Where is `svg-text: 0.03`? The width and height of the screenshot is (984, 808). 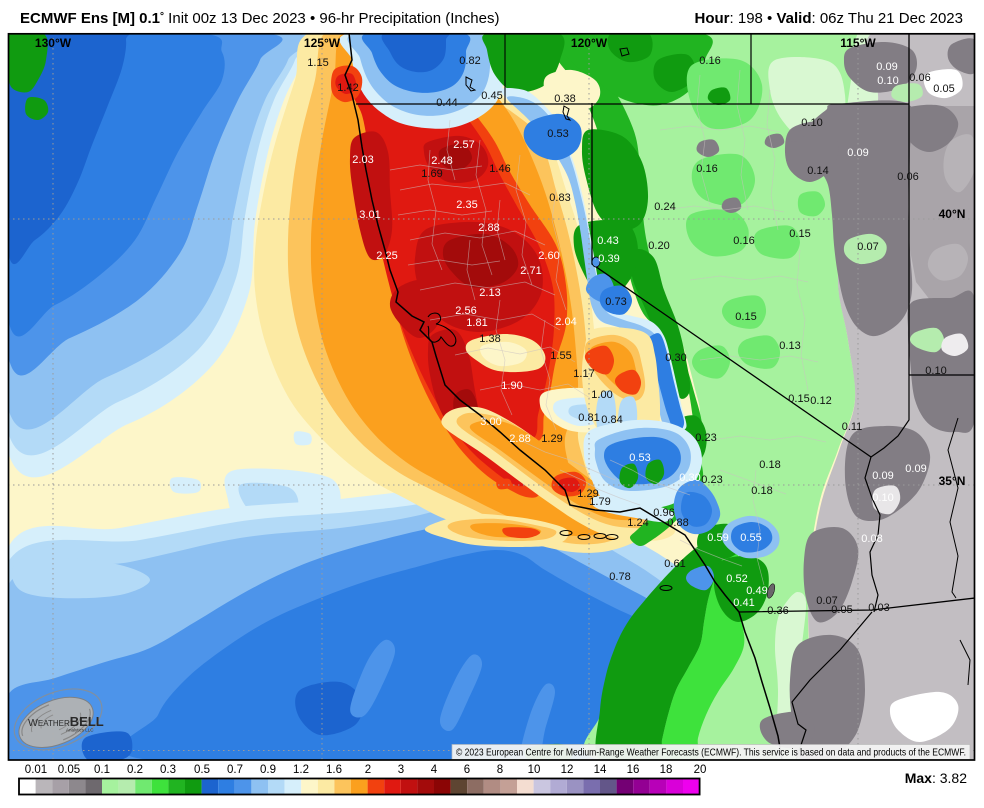
svg-text: 0.03 is located at coordinates (878, 608).